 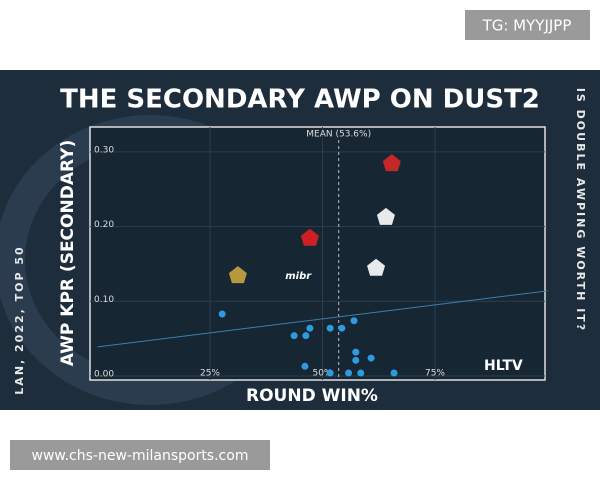 I want to click on watermark: www.chs-new-milansports.com, so click(x=140, y=456).